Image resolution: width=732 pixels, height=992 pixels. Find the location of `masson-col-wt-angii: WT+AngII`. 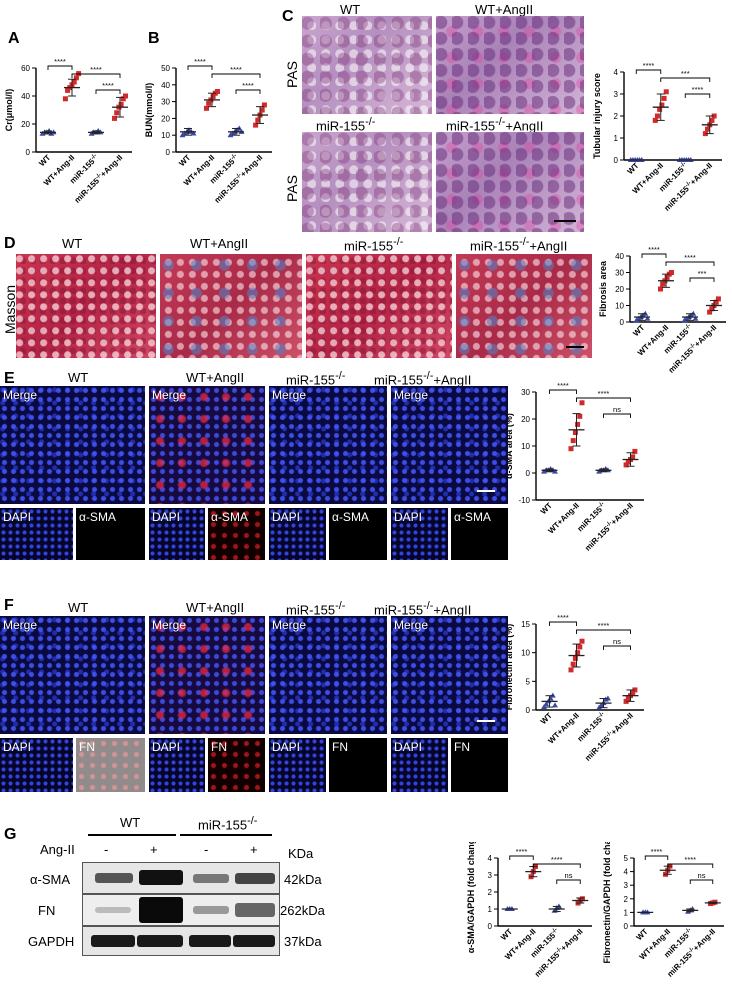

masson-col-wt-angii: WT+AngII is located at coordinates (219, 243).